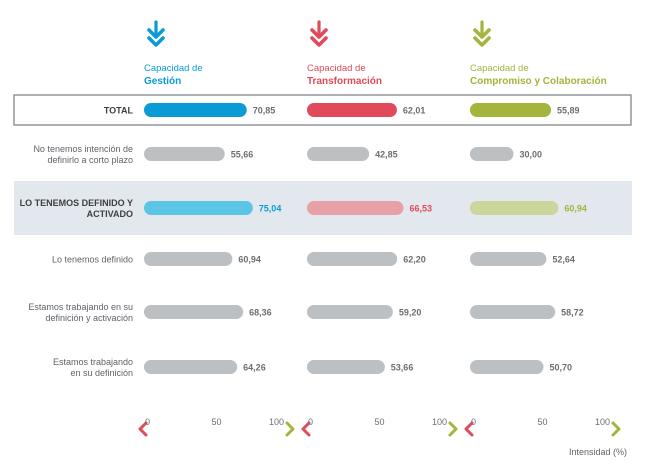  I want to click on series-2-title-line2: Transformación, so click(344, 81).